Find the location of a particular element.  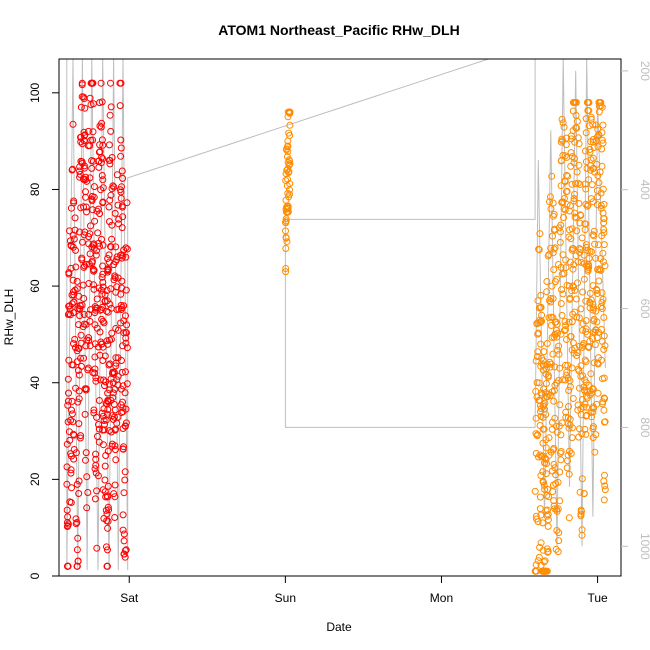

y2-tick-label: 600 is located at coordinates (644, 309).